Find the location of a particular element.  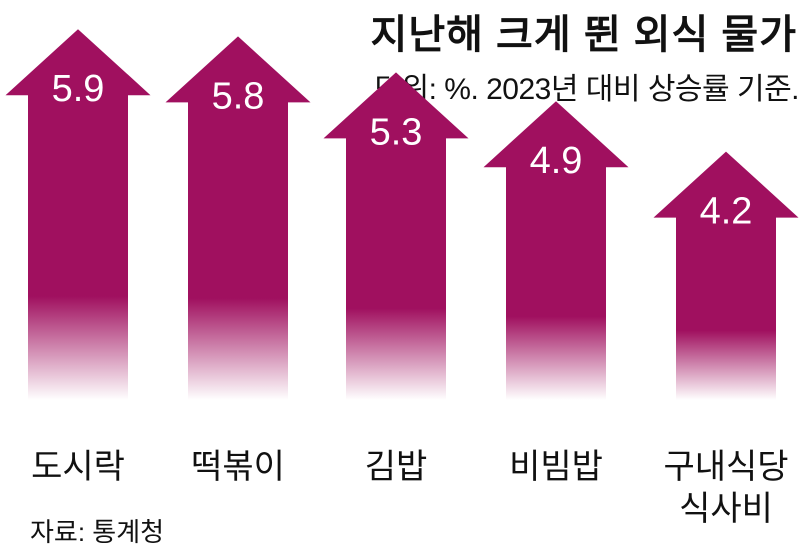

chart-title: 지난해 크게 뛴 외식 물가 is located at coordinates (583, 35).